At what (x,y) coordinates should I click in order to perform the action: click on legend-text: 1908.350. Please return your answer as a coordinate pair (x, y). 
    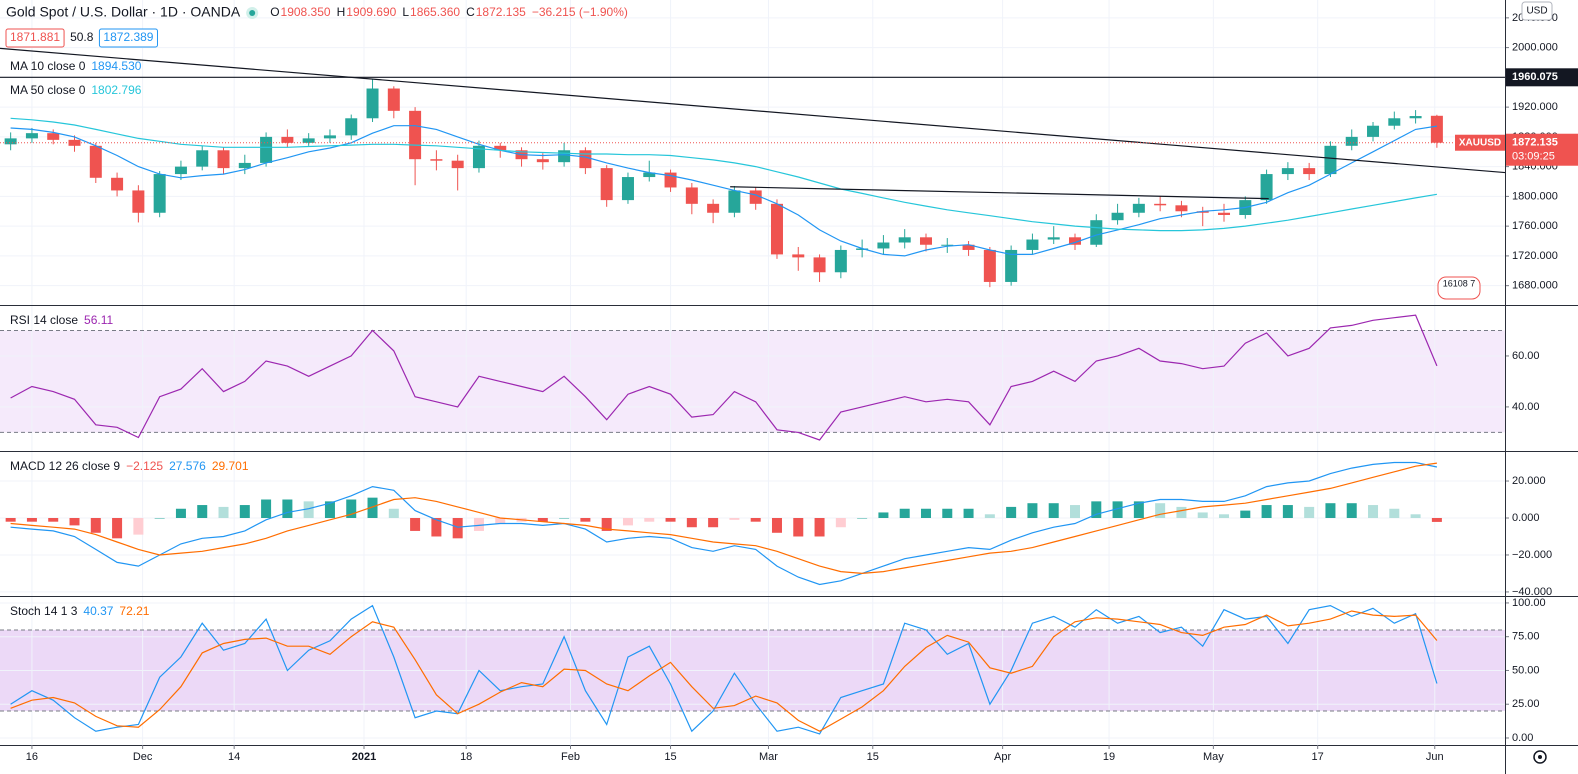
    Looking at the image, I should click on (306, 12).